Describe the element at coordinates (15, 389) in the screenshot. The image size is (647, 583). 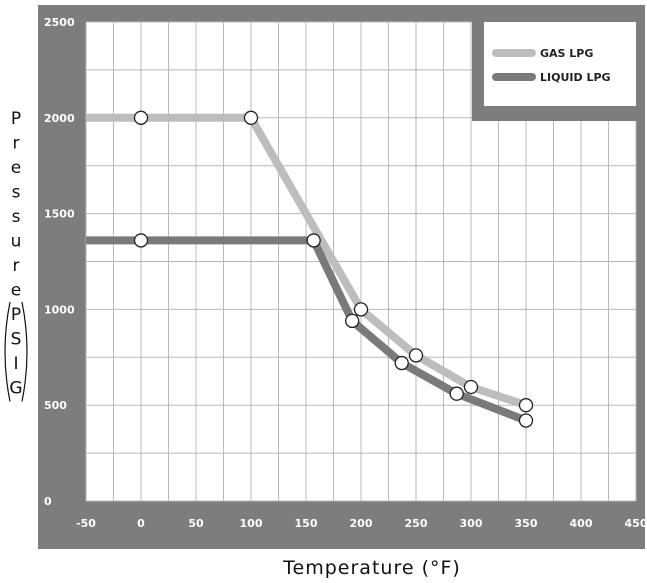
I see `y-axis-title-letter: G` at that location.